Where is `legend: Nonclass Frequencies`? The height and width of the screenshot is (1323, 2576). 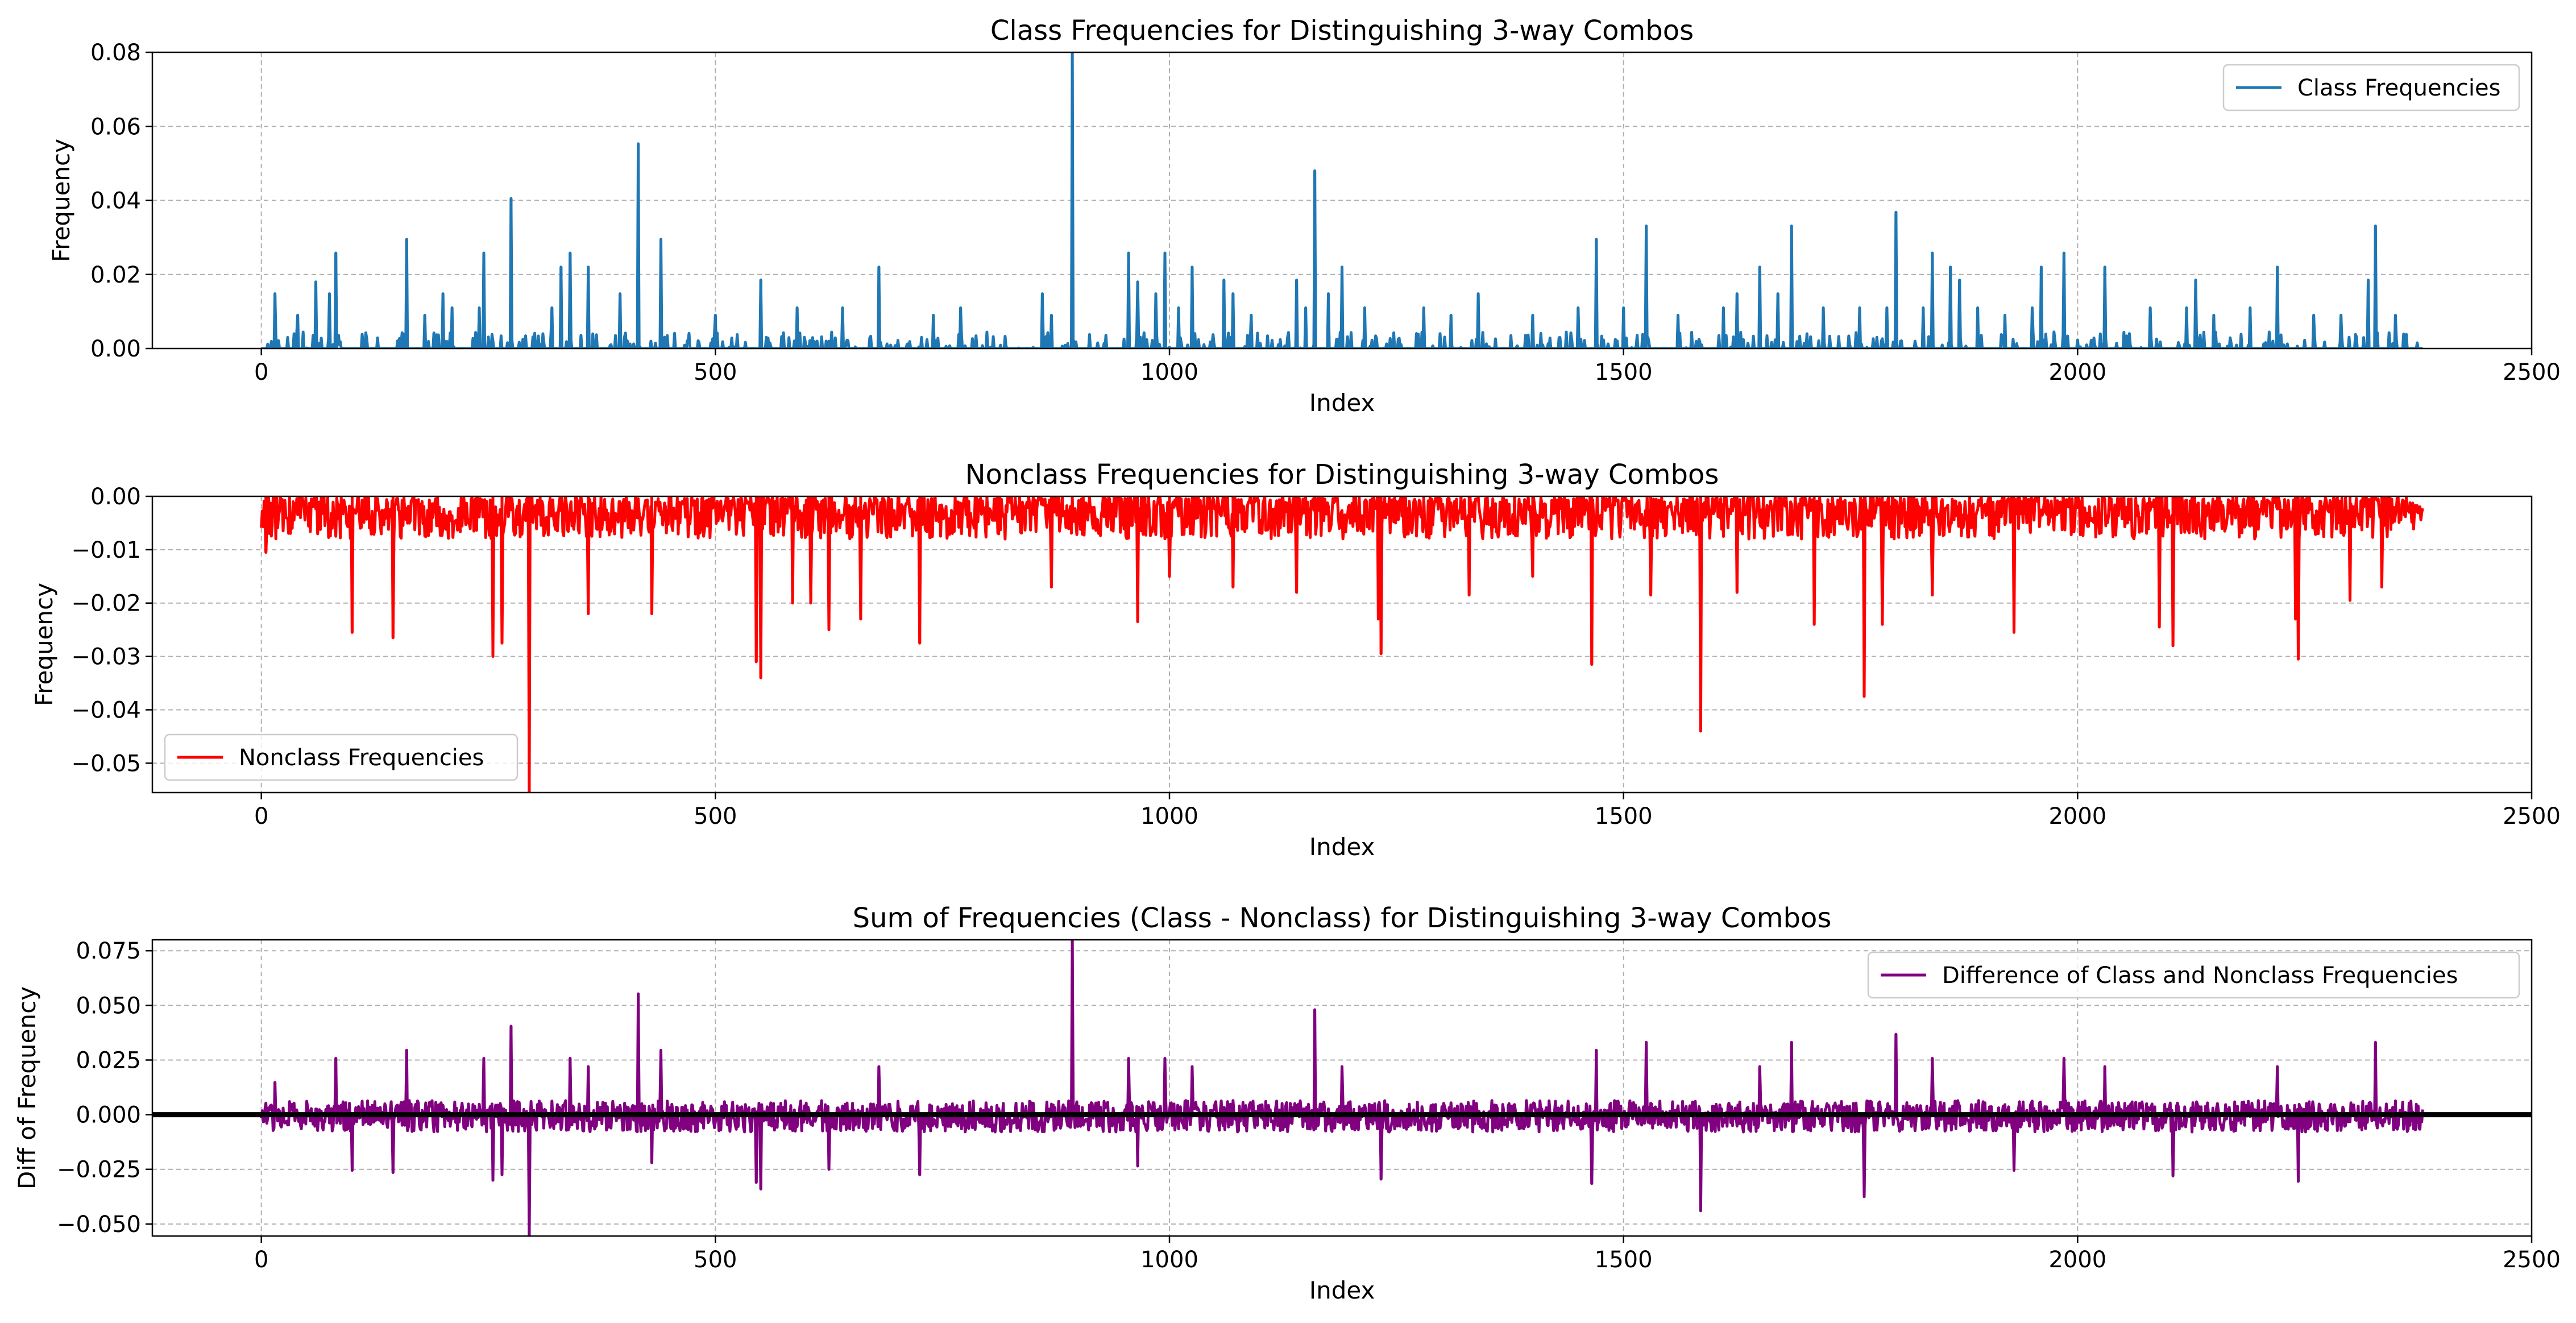
legend: Nonclass Frequencies is located at coordinates (341, 757).